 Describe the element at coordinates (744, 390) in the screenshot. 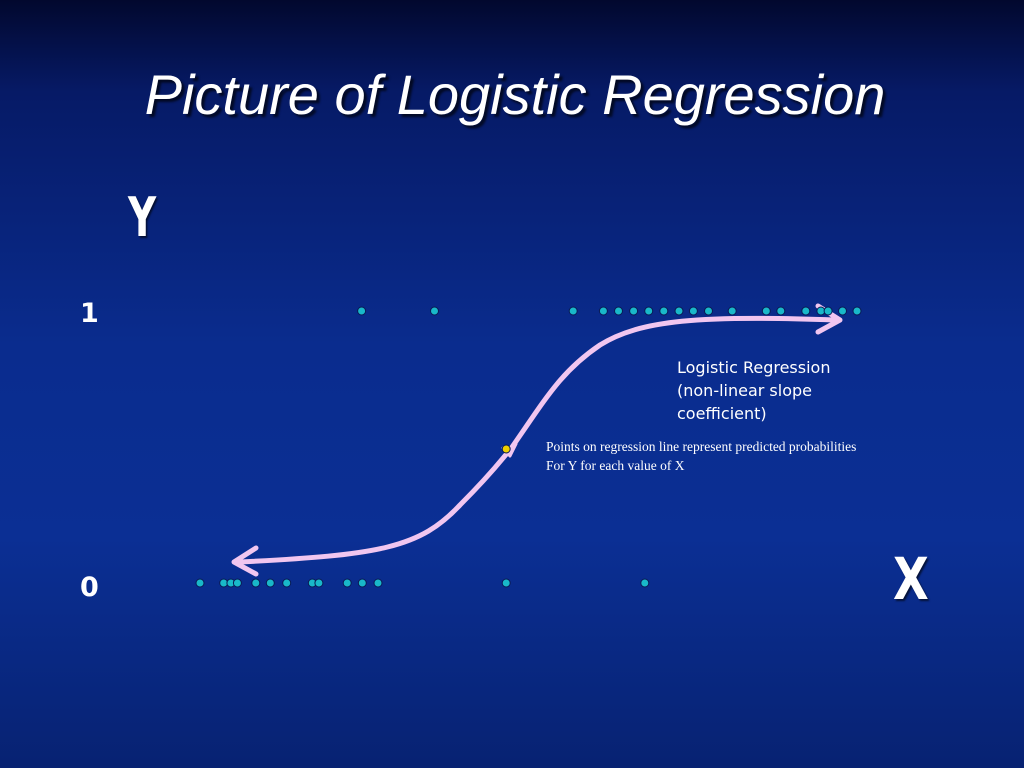

I see `curve-annotation-line: (non-linear slope` at that location.